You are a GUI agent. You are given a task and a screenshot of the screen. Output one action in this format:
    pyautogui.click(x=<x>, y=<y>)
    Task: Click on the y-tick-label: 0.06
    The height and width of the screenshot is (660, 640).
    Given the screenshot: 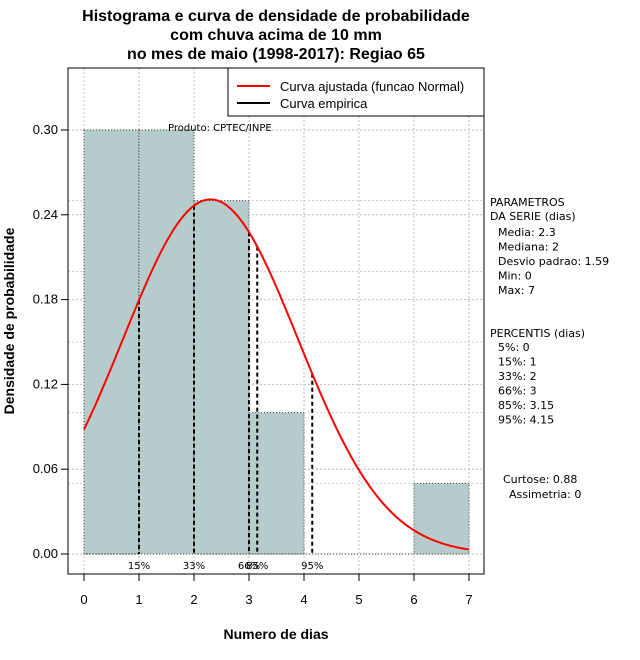 What is the action you would take?
    pyautogui.click(x=45, y=468)
    